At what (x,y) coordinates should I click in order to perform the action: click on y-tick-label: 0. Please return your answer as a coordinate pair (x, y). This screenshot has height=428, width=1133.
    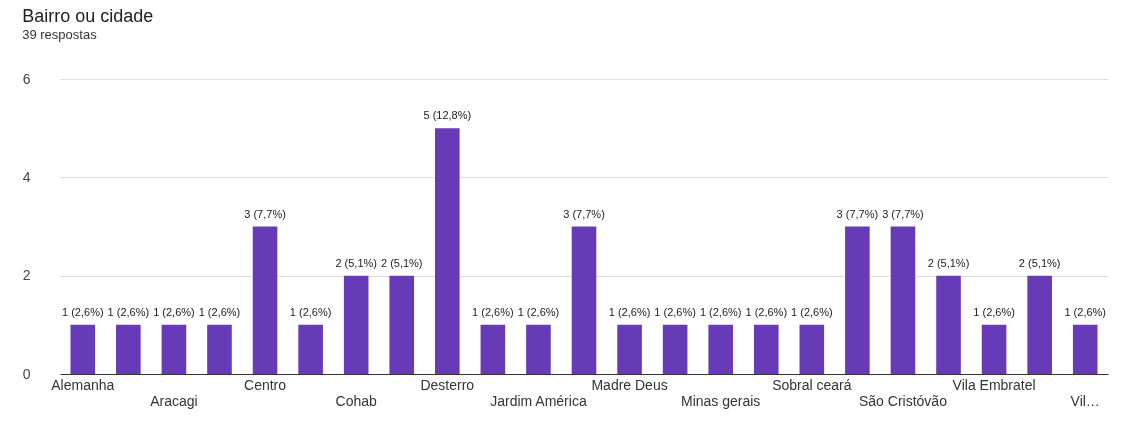
    Looking at the image, I should click on (26, 373).